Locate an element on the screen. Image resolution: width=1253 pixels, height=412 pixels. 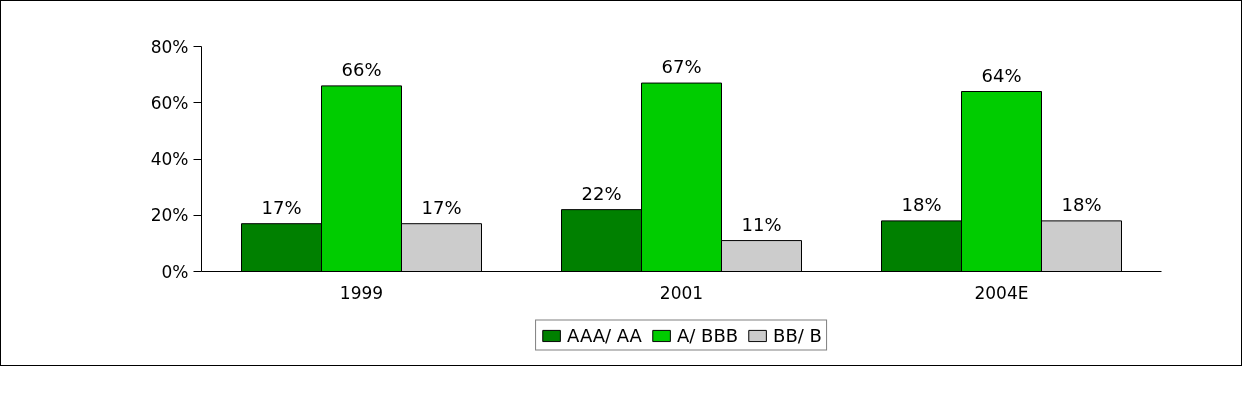
y-tick-label: 0% is located at coordinates (175, 271).